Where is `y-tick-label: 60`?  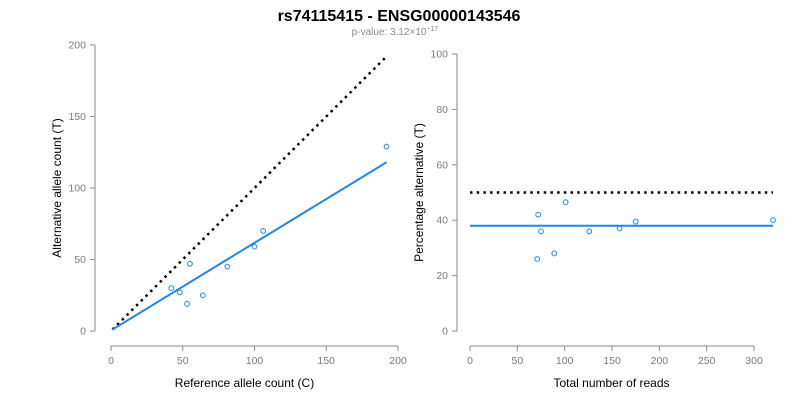
y-tick-label: 60 is located at coordinates (442, 165).